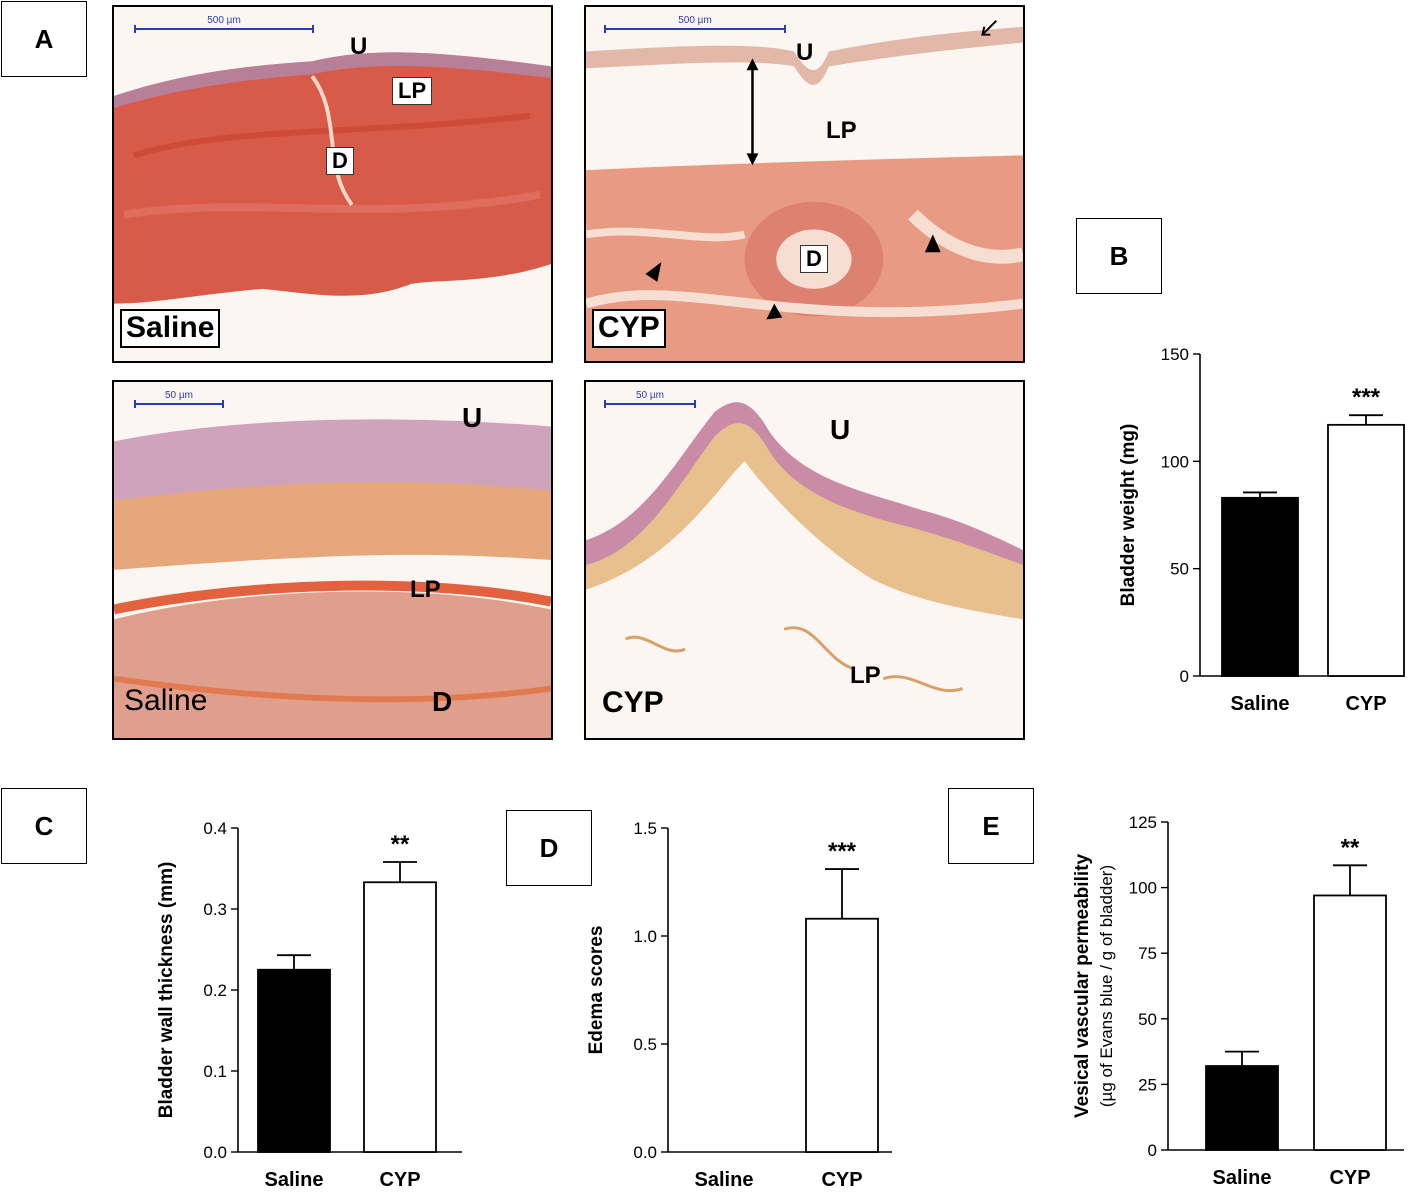  Describe the element at coordinates (215, 909) in the screenshot. I see `y-tick-label: 0.3` at that location.